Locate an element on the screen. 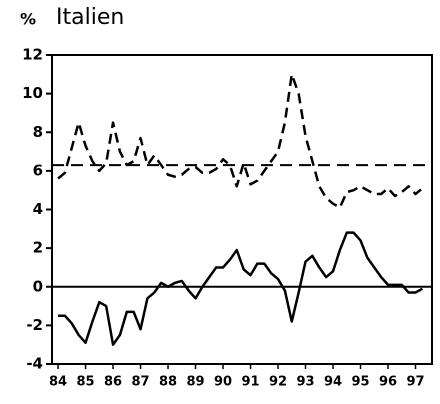  chart-title: Italien is located at coordinates (90, 17).